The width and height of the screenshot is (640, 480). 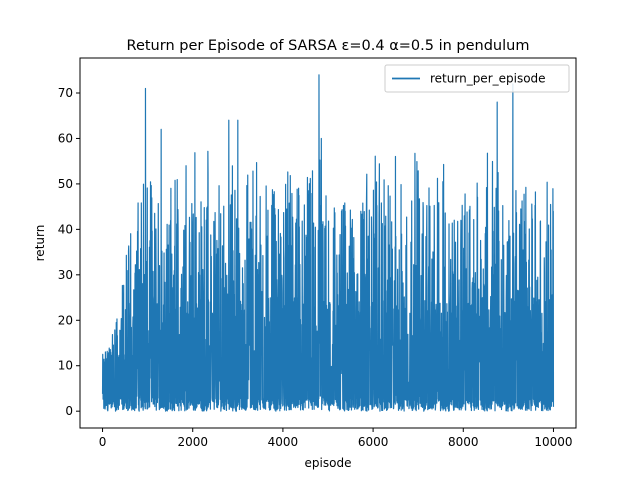 I want to click on y-tick-label: 0, so click(x=69, y=411).